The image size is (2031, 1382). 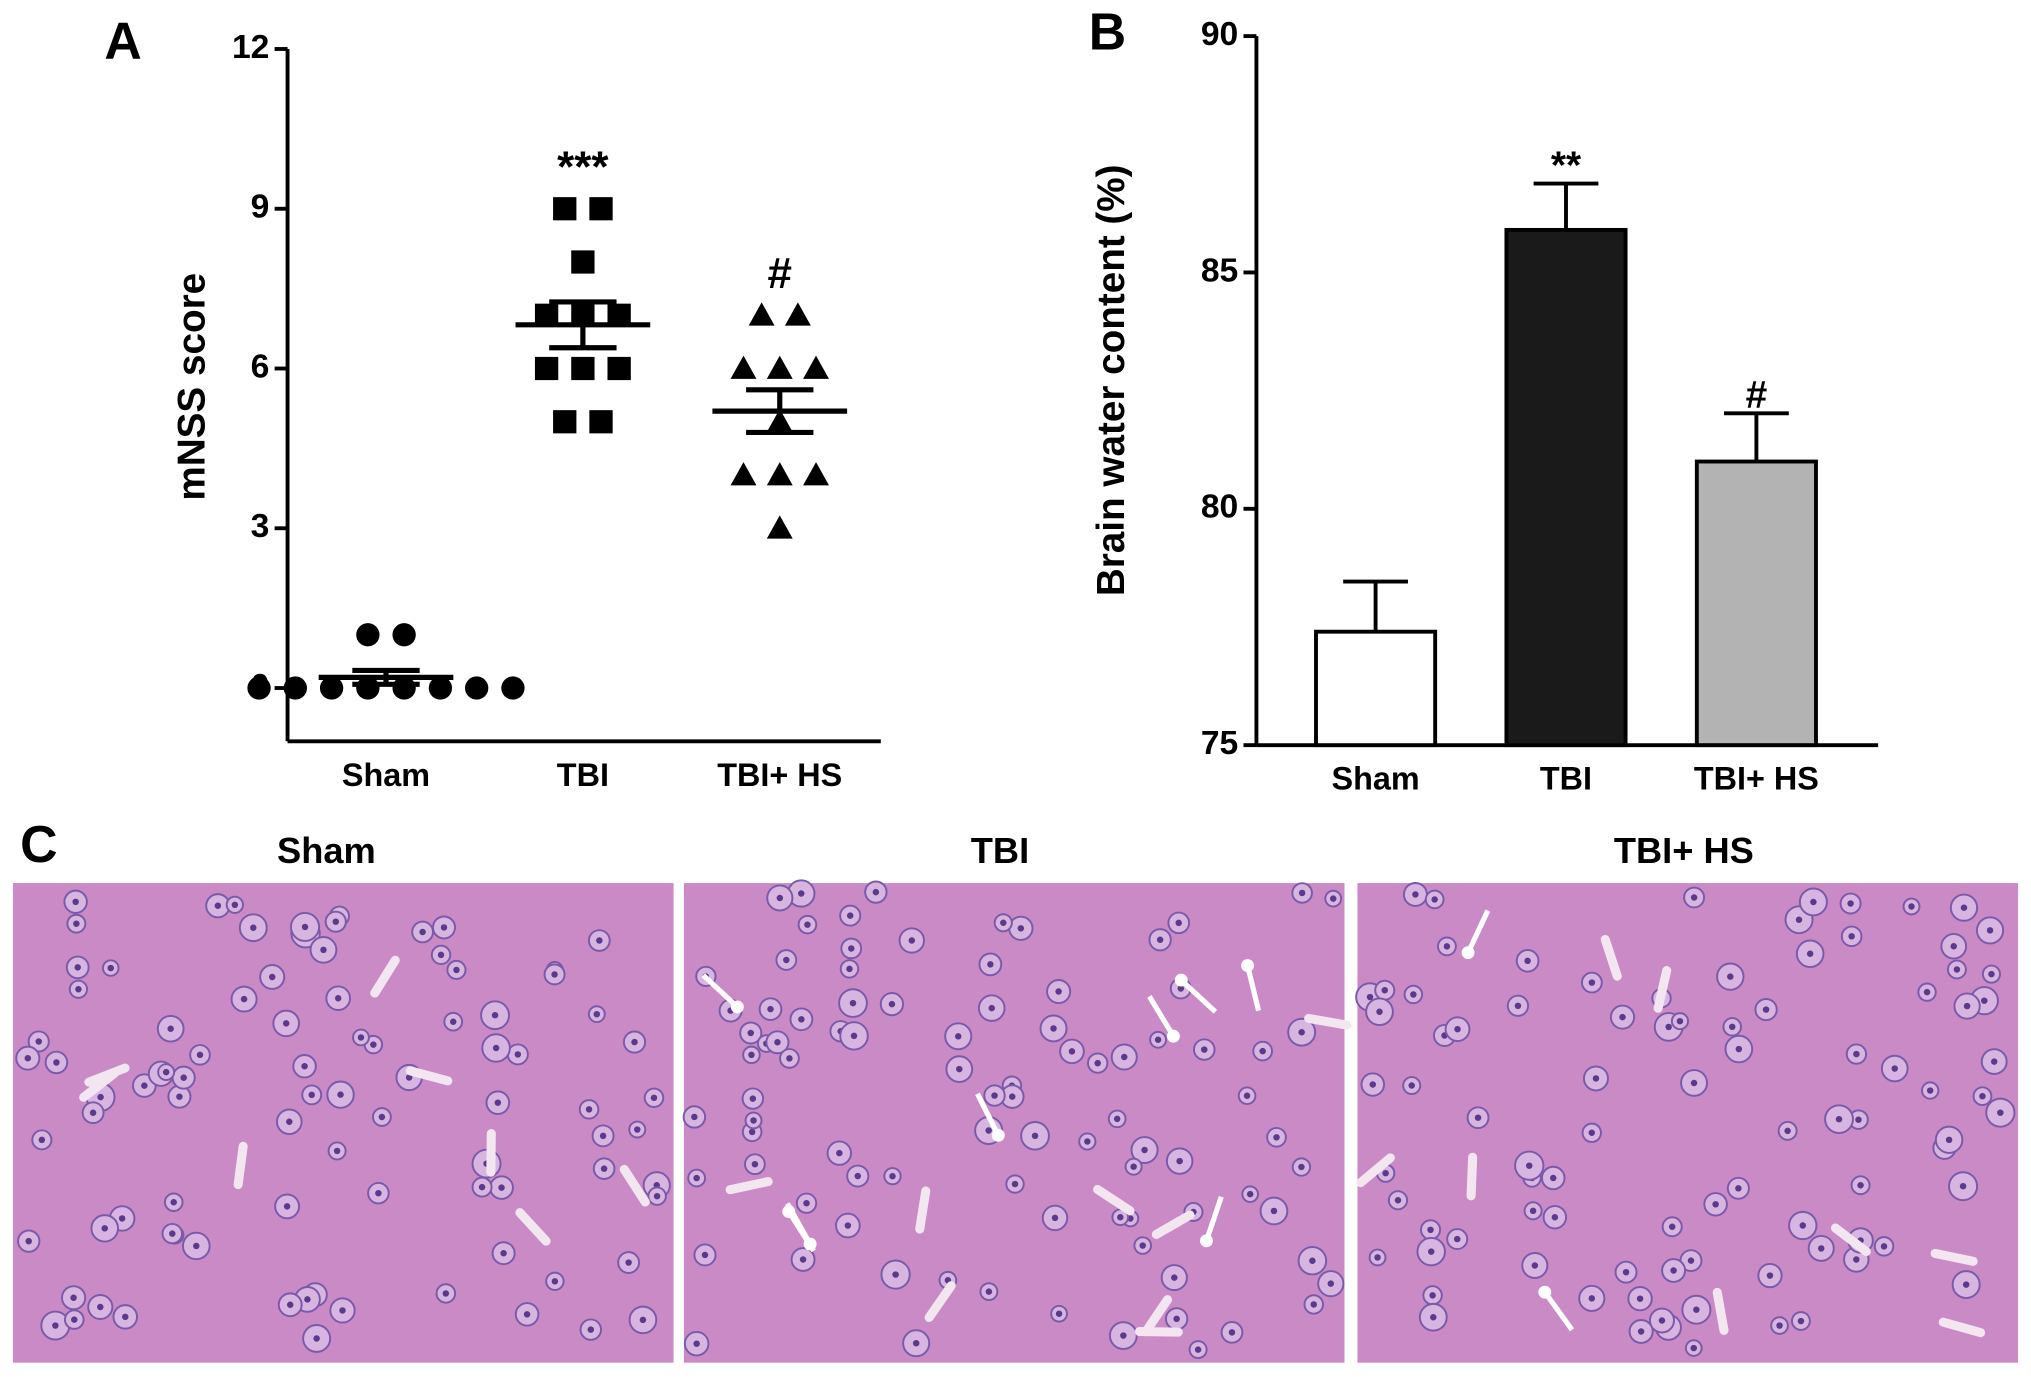 What do you see at coordinates (260, 526) in the screenshot?
I see `y-tick-label: 3` at bounding box center [260, 526].